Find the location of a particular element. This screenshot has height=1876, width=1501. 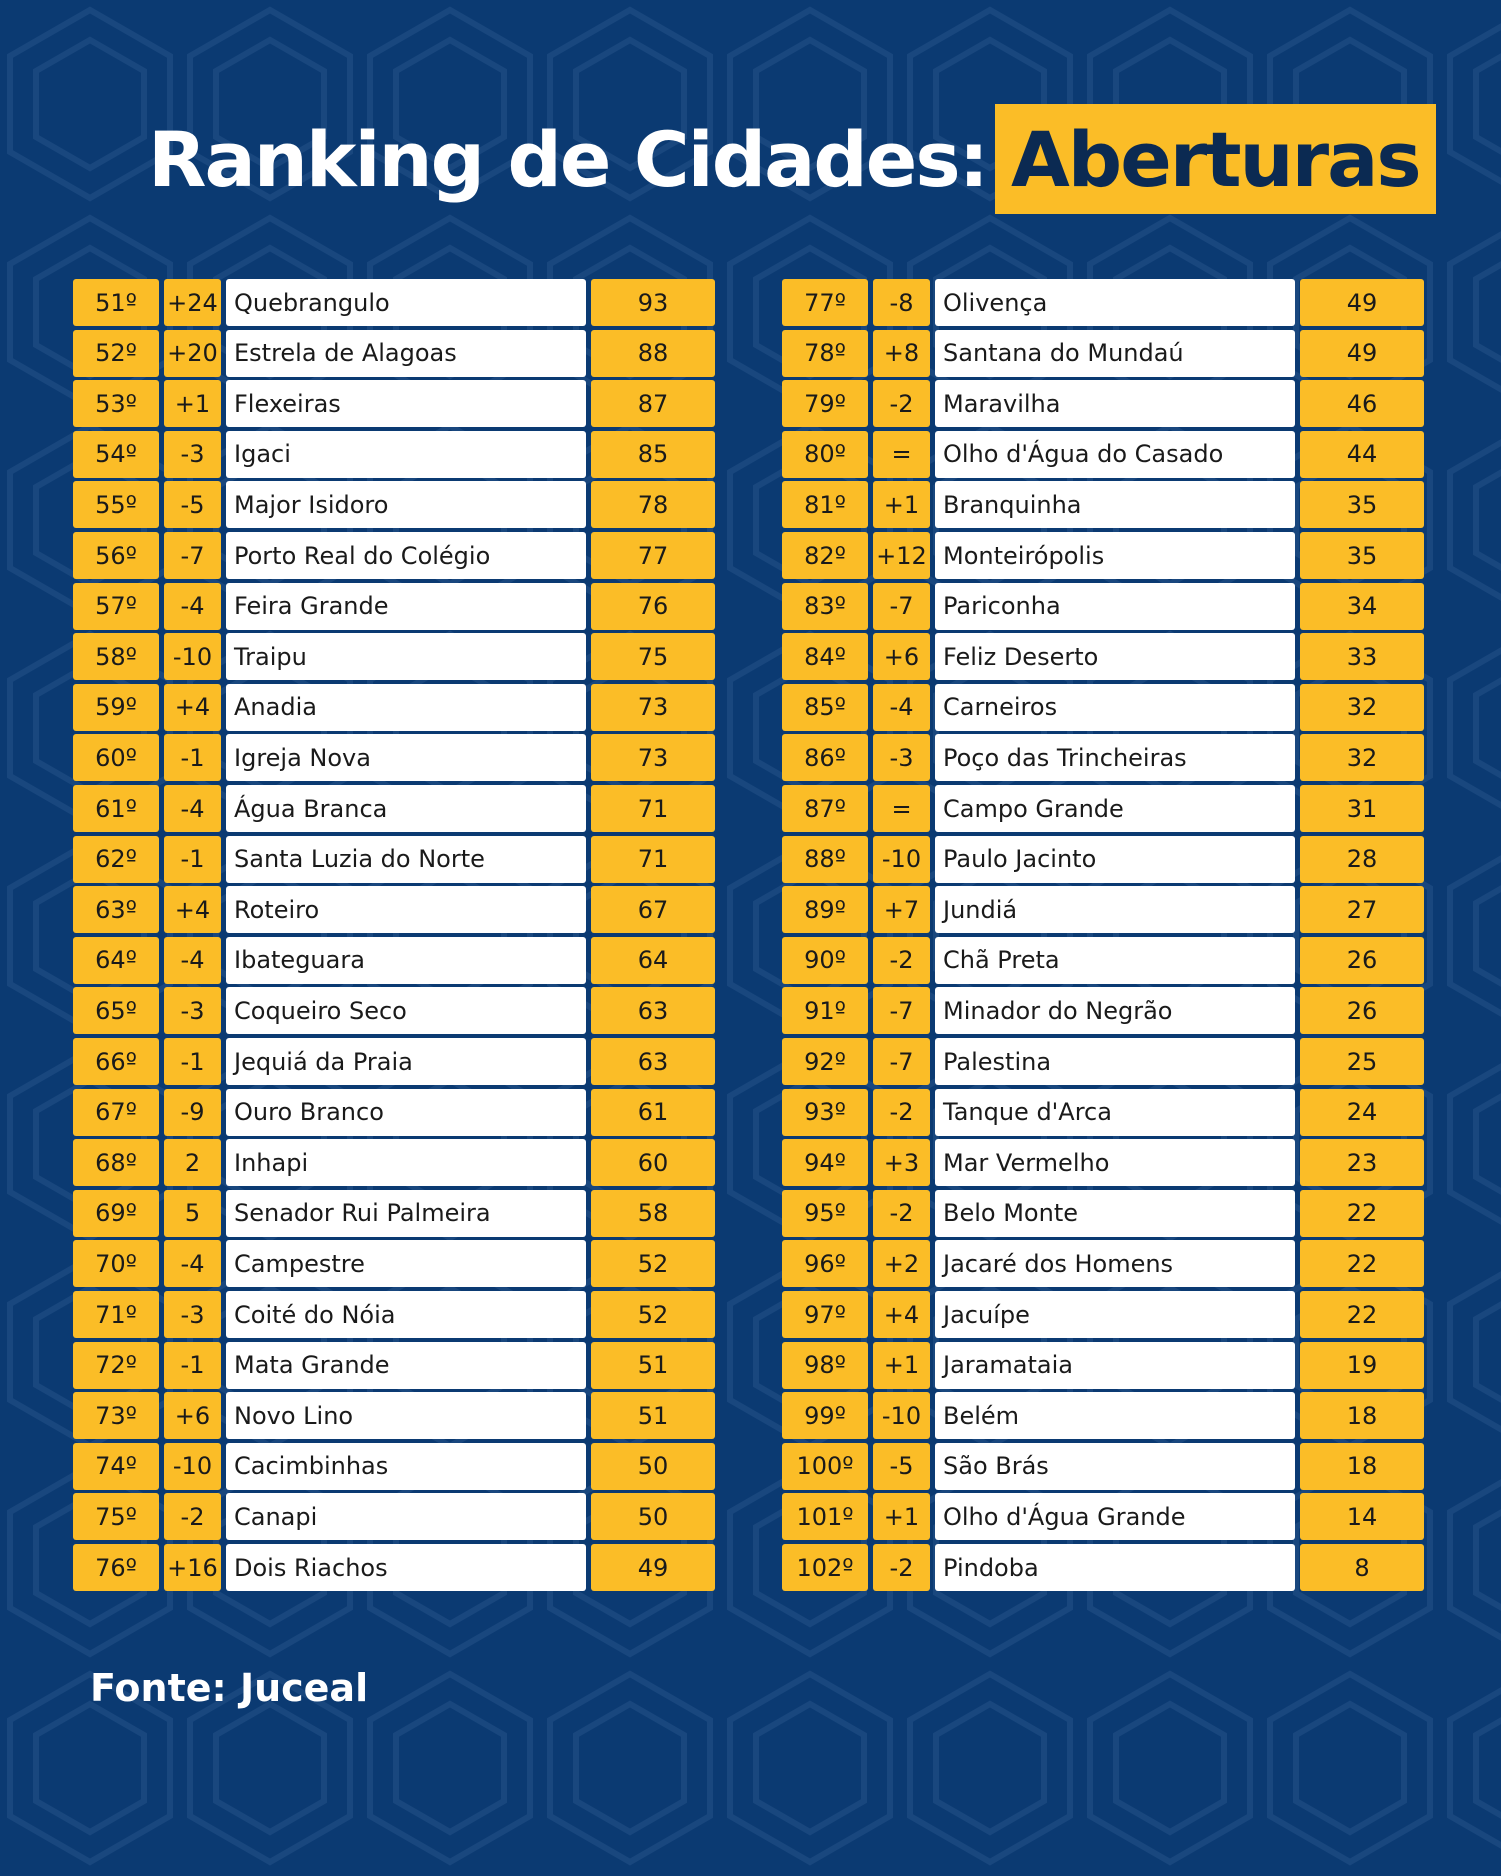

change-cell: +12 is located at coordinates (901, 555).